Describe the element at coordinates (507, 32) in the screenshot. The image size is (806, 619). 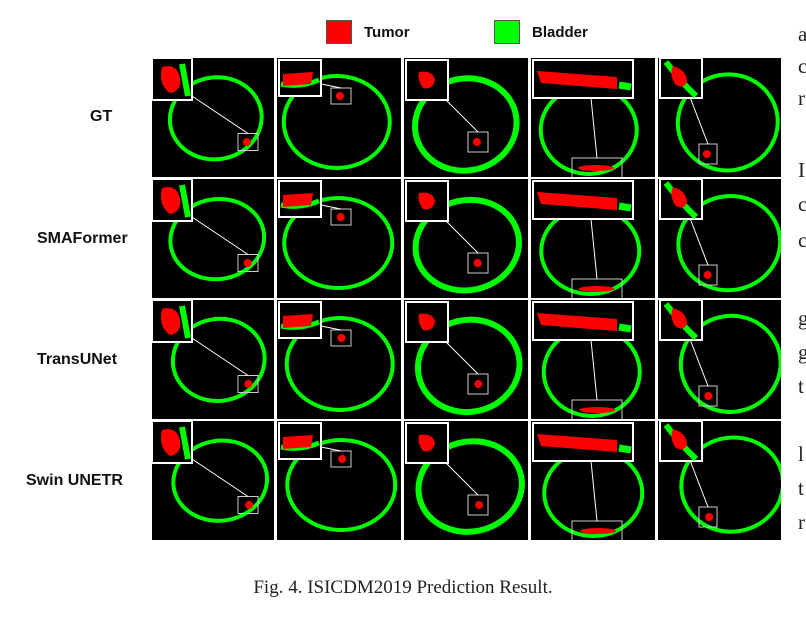
I see `bladder-swatch` at that location.